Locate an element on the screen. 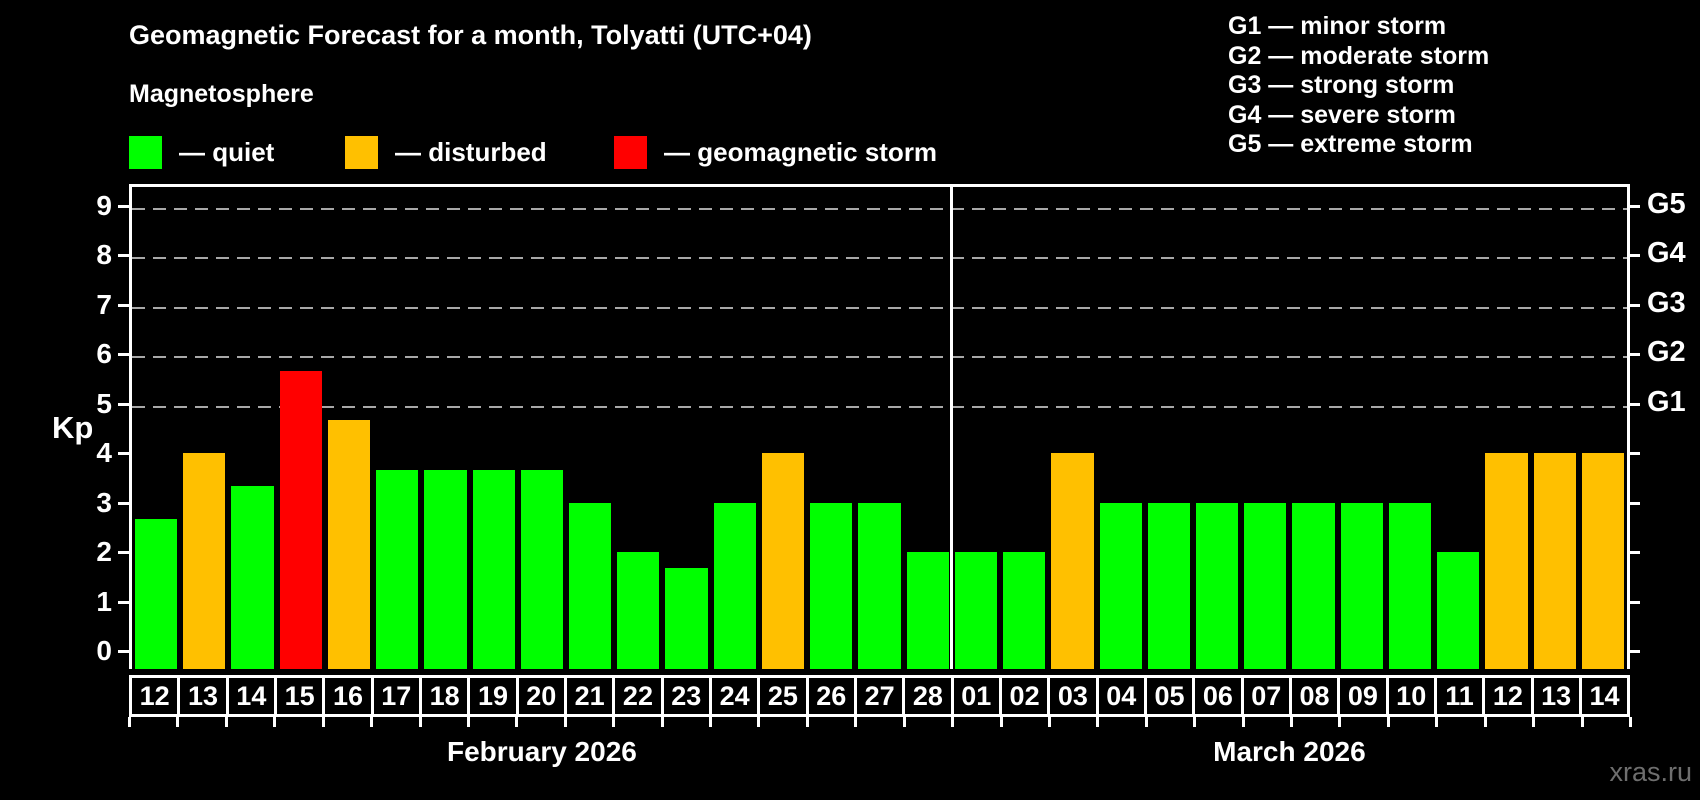  day-cell-24: 24 is located at coordinates (732, 696).